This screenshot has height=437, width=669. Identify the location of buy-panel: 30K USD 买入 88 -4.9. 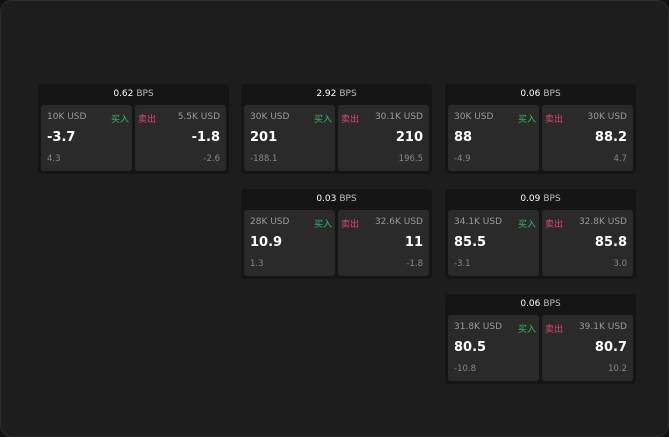
(493, 138).